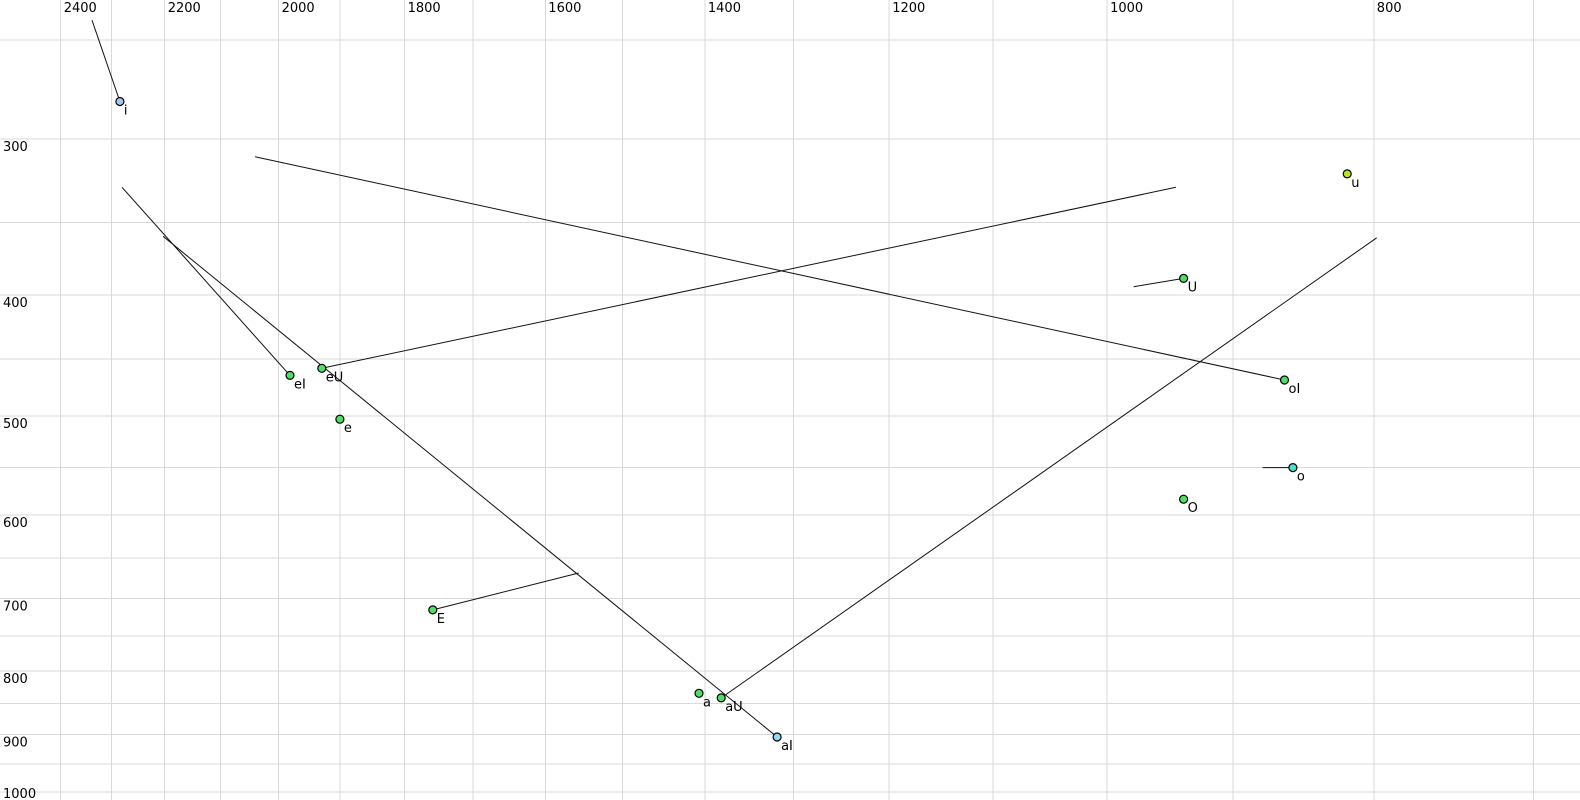  Describe the element at coordinates (1295, 389) in the screenshot. I see `vowel-label-oI: oI` at that location.